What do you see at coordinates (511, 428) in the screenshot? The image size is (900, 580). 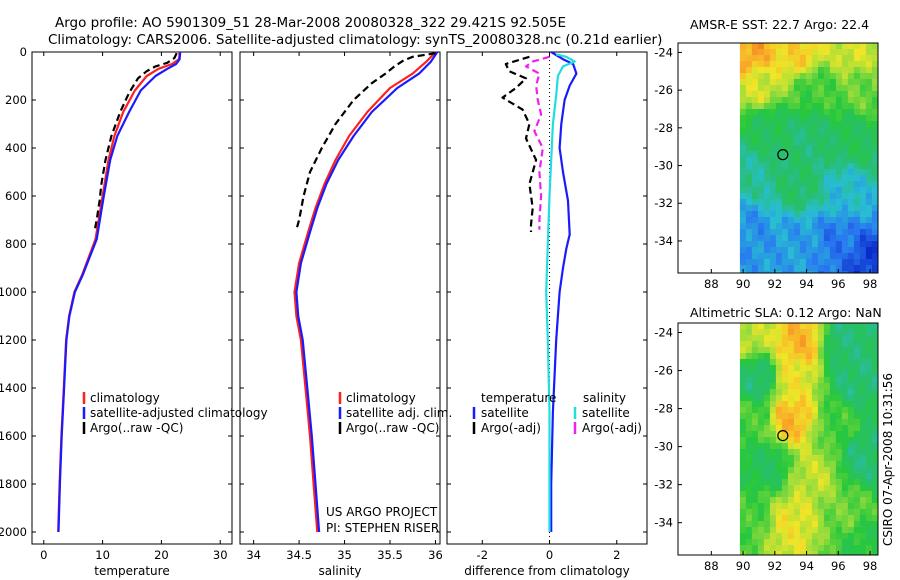 I see `legend-label: Argo(-adj)` at bounding box center [511, 428].